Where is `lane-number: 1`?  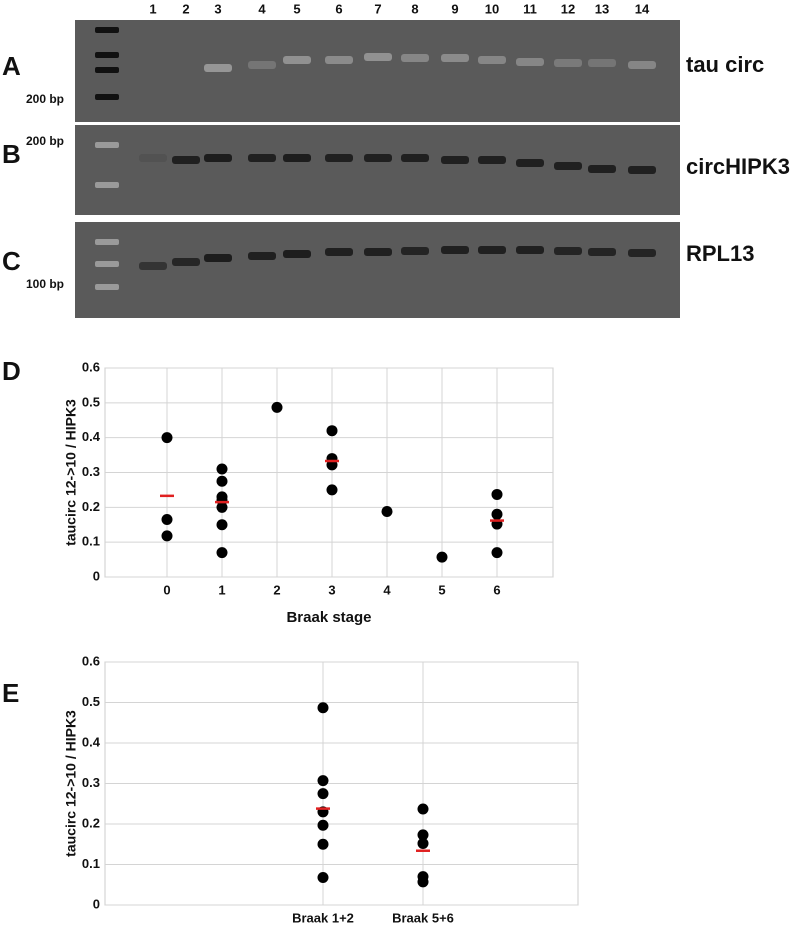 lane-number: 1 is located at coordinates (152, 8).